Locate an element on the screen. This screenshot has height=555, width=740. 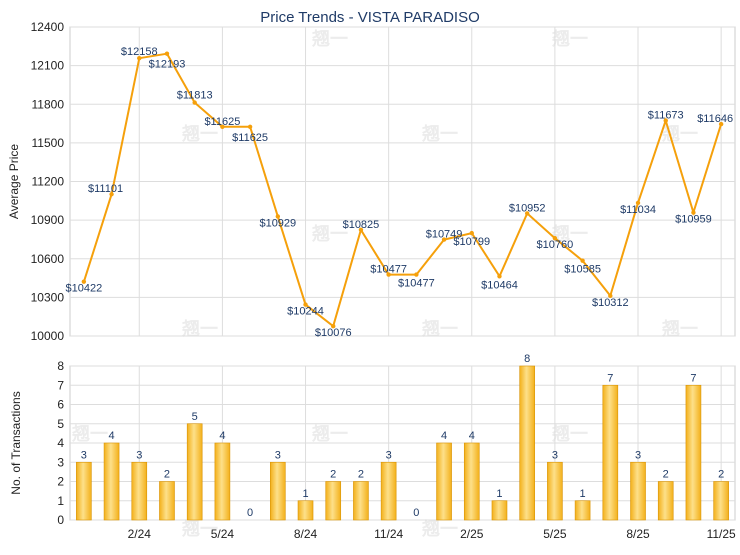
price-data-label: $11101 is located at coordinates (105, 189).